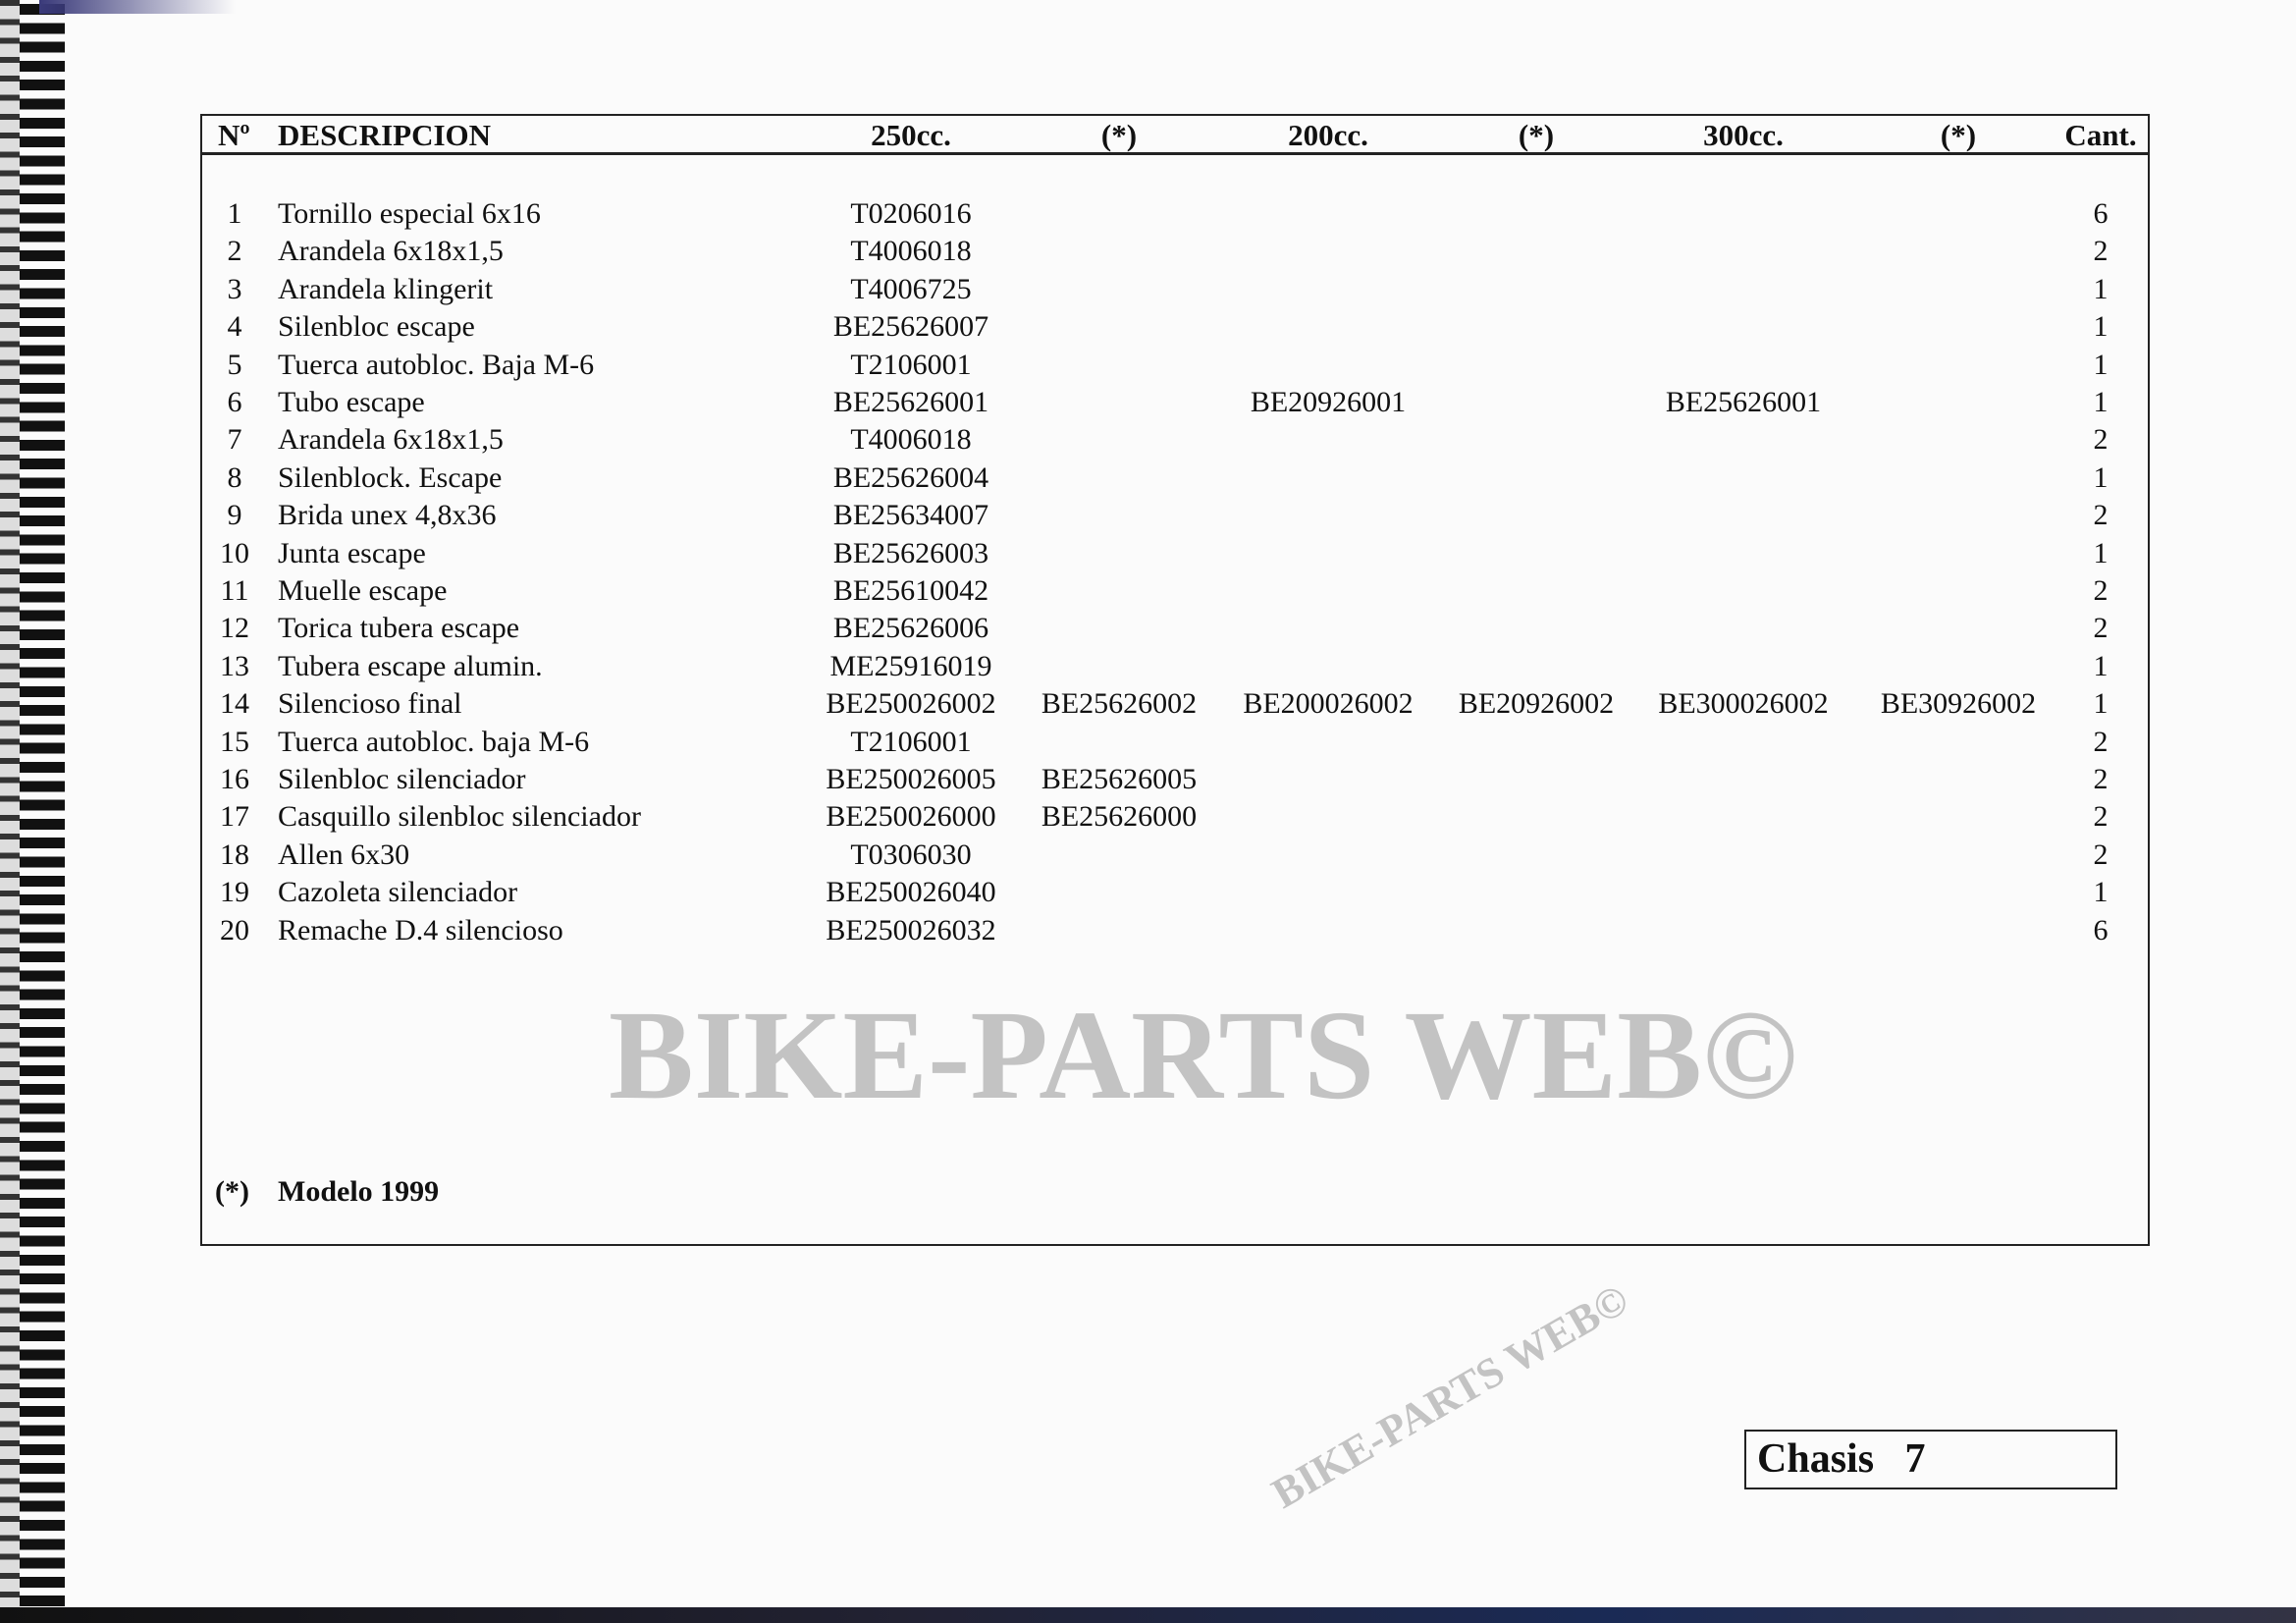 This screenshot has height=1623, width=2296. What do you see at coordinates (234, 135) in the screenshot?
I see `header-num: Nº` at bounding box center [234, 135].